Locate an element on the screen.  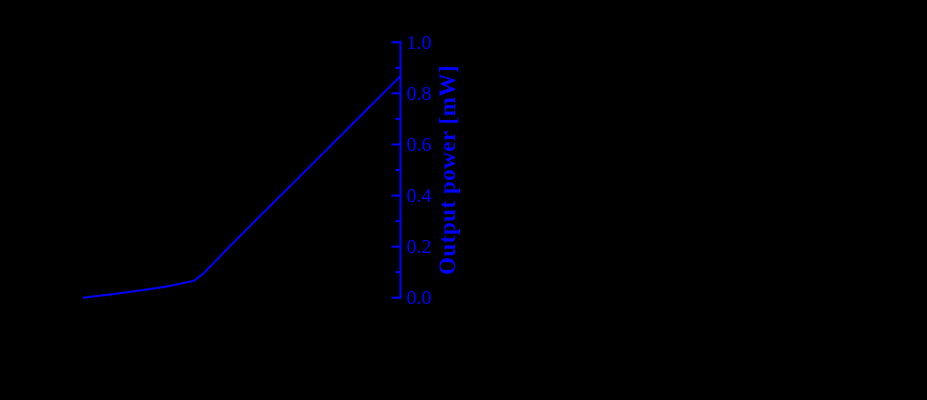
right-axis-tick-label: 0.8 is located at coordinates (419, 94).